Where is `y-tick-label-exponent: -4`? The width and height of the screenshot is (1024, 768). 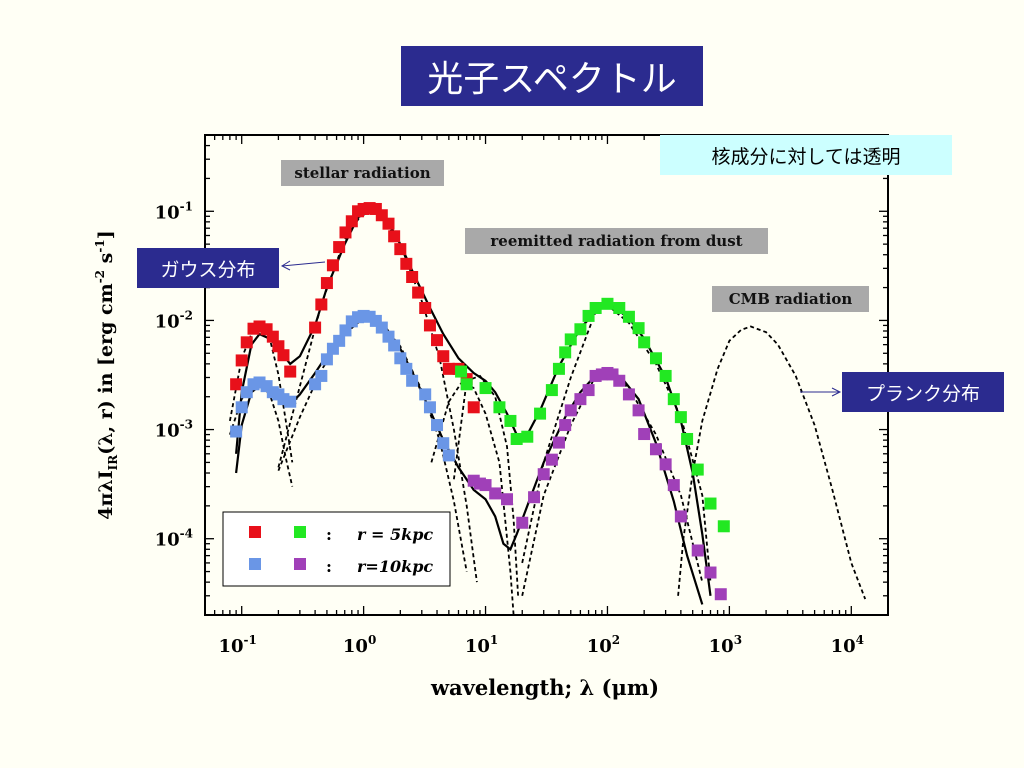 y-tick-label-exponent: -4 is located at coordinates (186, 534).